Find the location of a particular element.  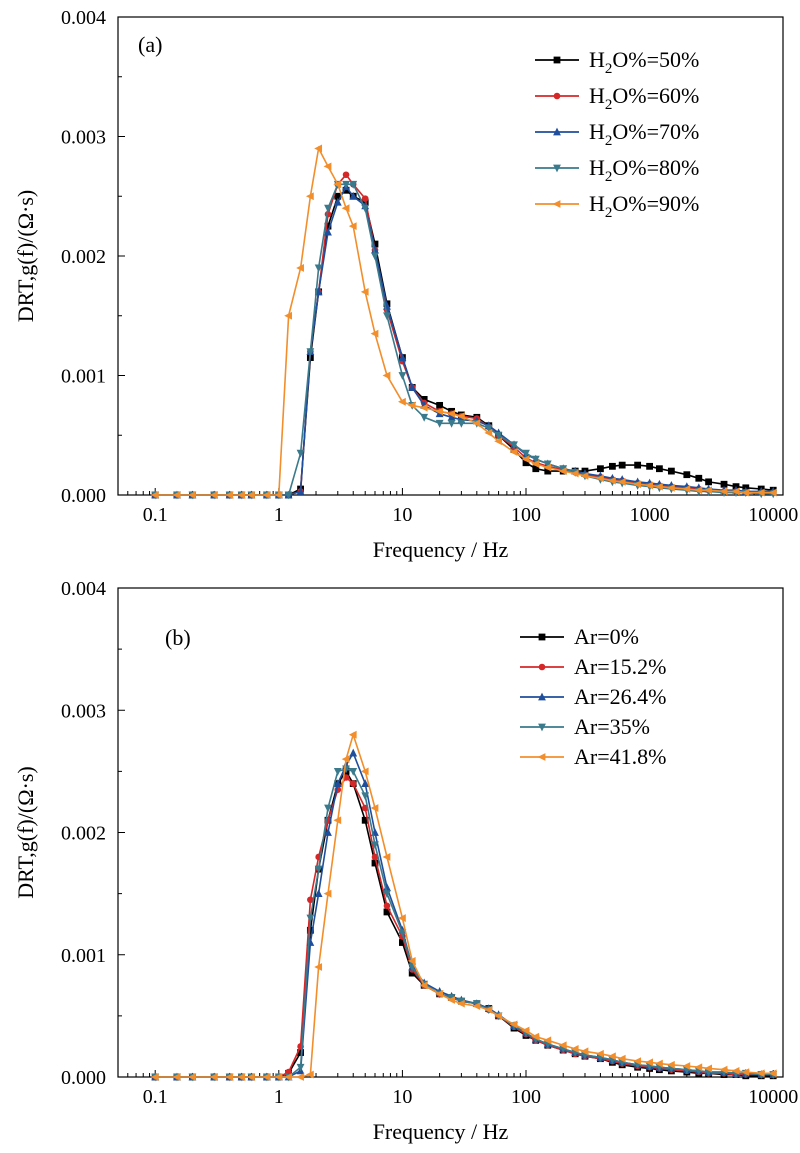

y-tick-label: 0.004 is located at coordinates (83, 589).